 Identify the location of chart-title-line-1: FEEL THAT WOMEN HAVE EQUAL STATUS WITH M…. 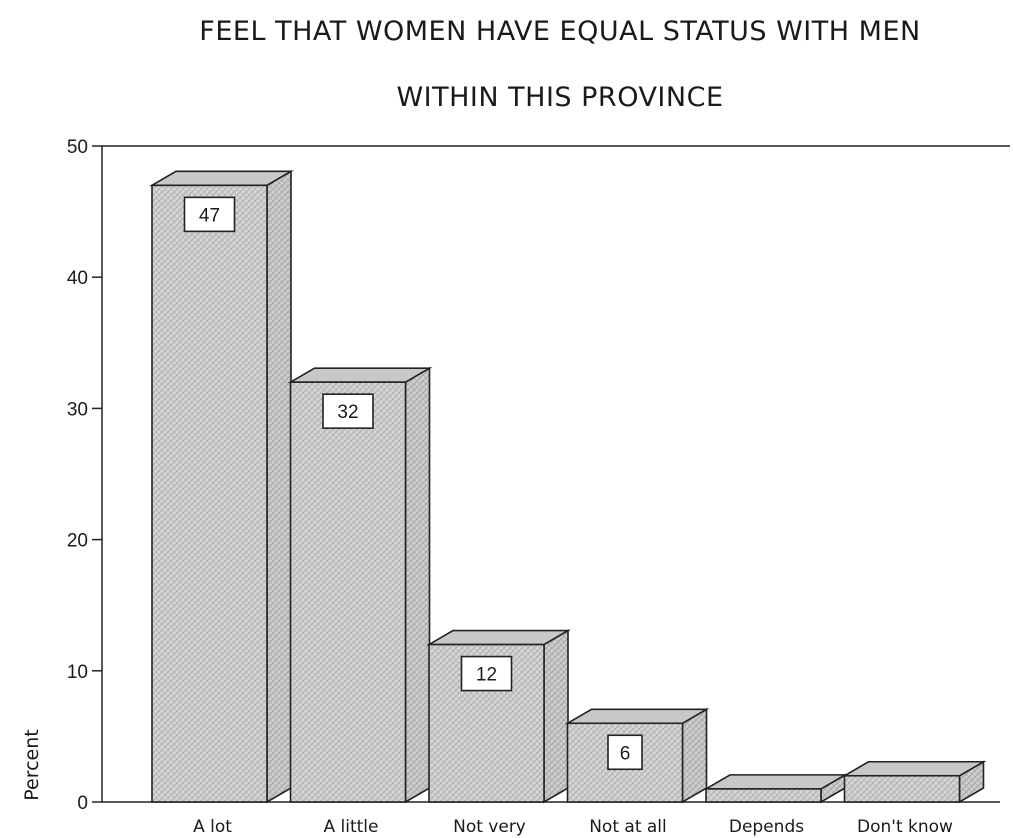
(559, 31).